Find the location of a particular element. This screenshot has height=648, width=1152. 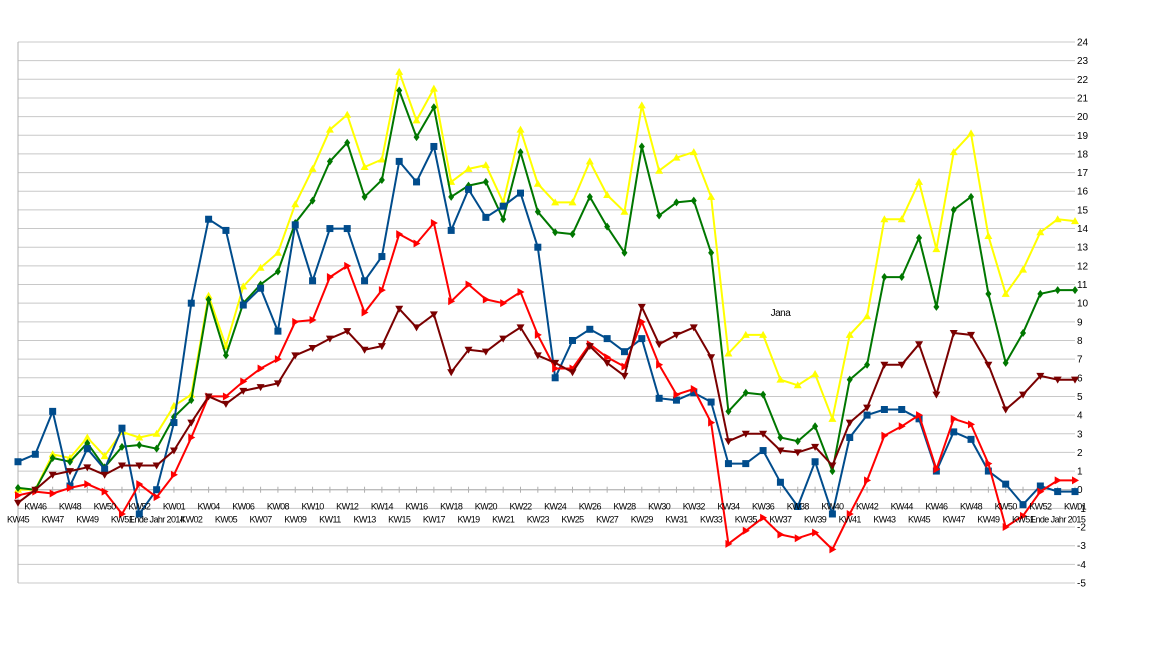

x-tick-label: KW29 is located at coordinates (642, 520).